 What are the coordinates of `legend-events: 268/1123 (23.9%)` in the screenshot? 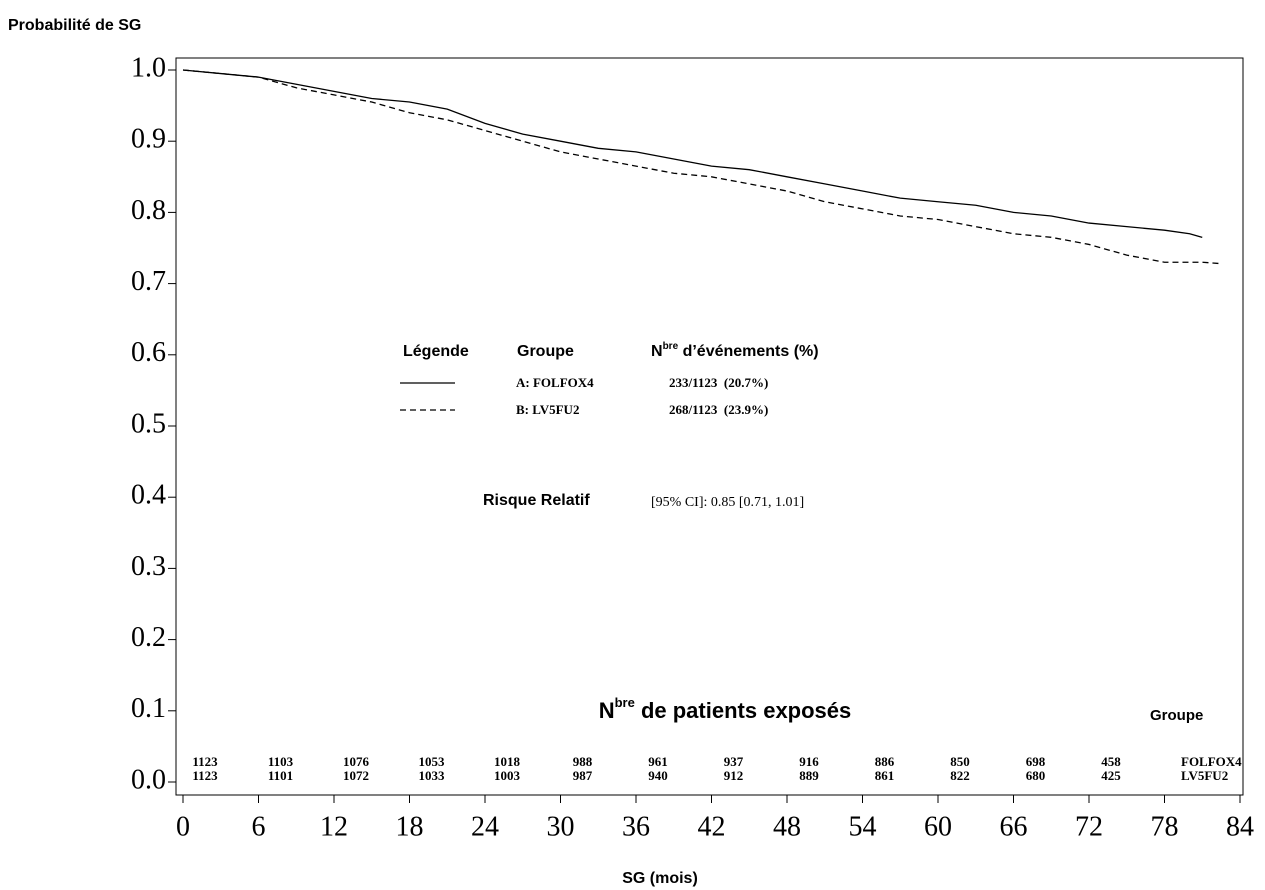 It's located at (718, 409).